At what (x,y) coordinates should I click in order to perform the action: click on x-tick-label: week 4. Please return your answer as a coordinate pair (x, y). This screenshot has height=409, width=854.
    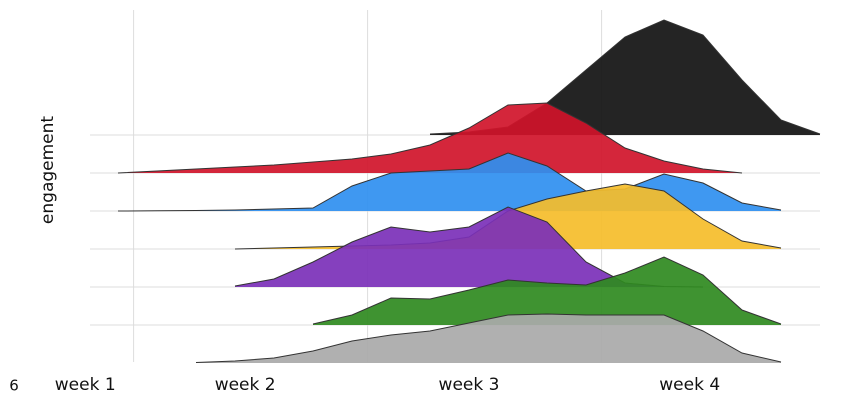
    Looking at the image, I should click on (689, 385).